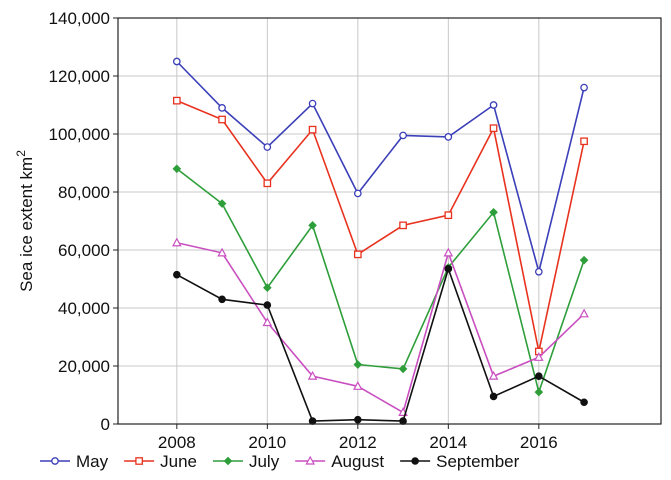 Image resolution: width=671 pixels, height=480 pixels. Describe the element at coordinates (539, 356) in the screenshot. I see `point-august-2016` at that location.